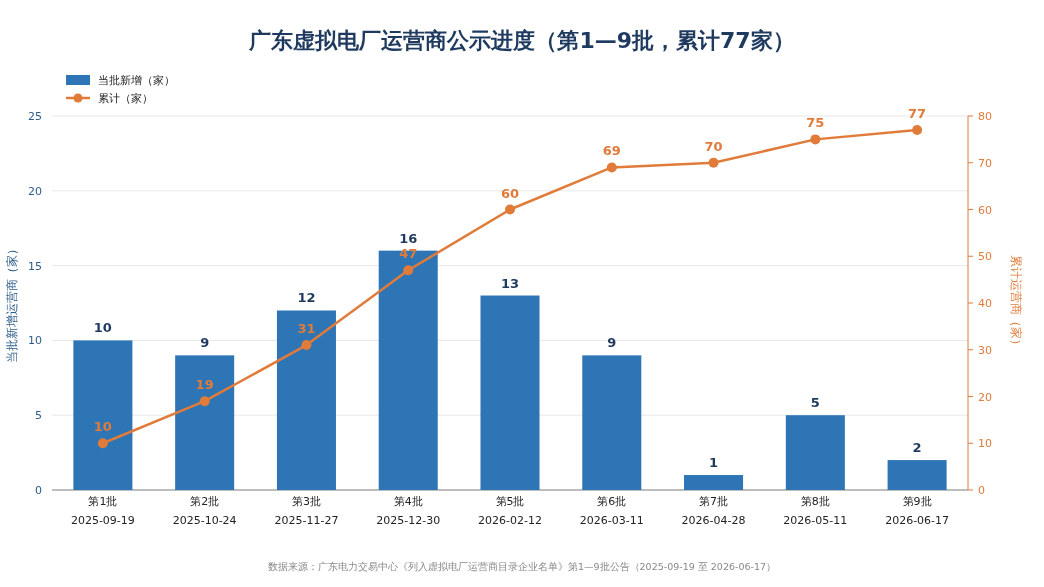 The height and width of the screenshot is (587, 1044). Describe the element at coordinates (917, 114) in the screenshot. I see `data-label: 77` at that location.